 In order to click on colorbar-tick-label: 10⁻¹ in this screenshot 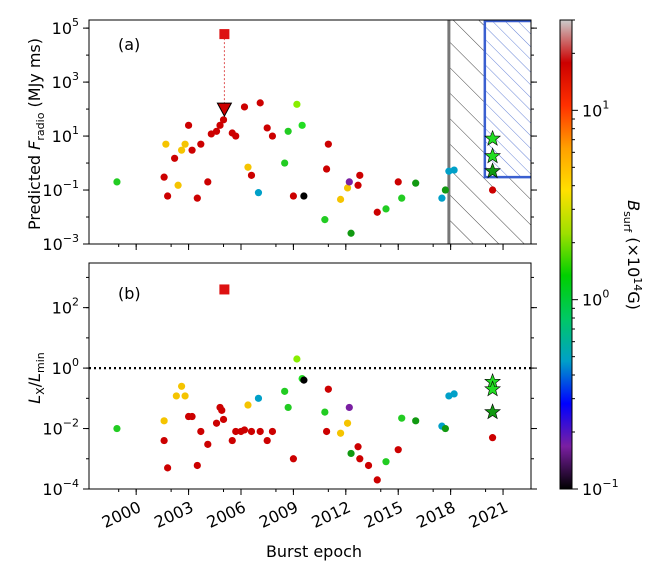, I will do `click(600, 488)`.